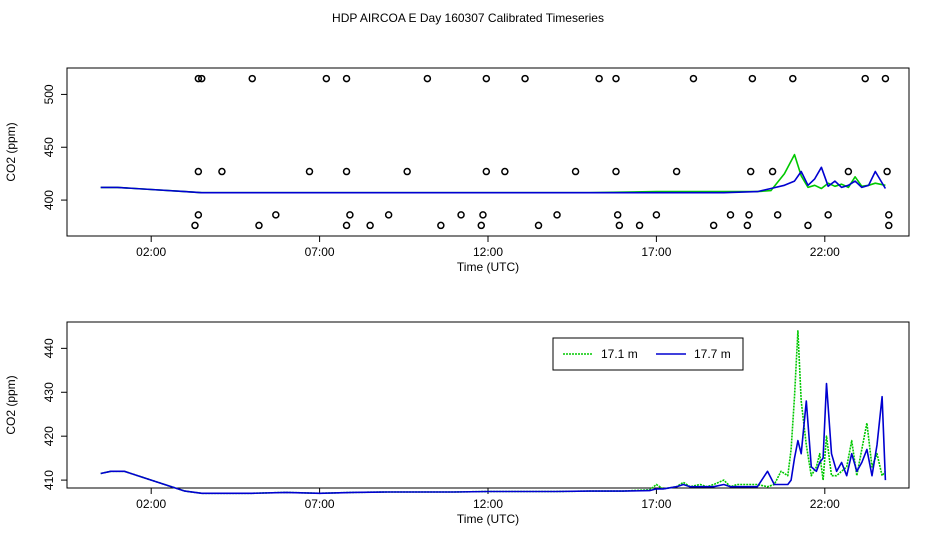 The height and width of the screenshot is (540, 936). What do you see at coordinates (49, 436) in the screenshot?
I see `y-tick-label: 420` at bounding box center [49, 436].